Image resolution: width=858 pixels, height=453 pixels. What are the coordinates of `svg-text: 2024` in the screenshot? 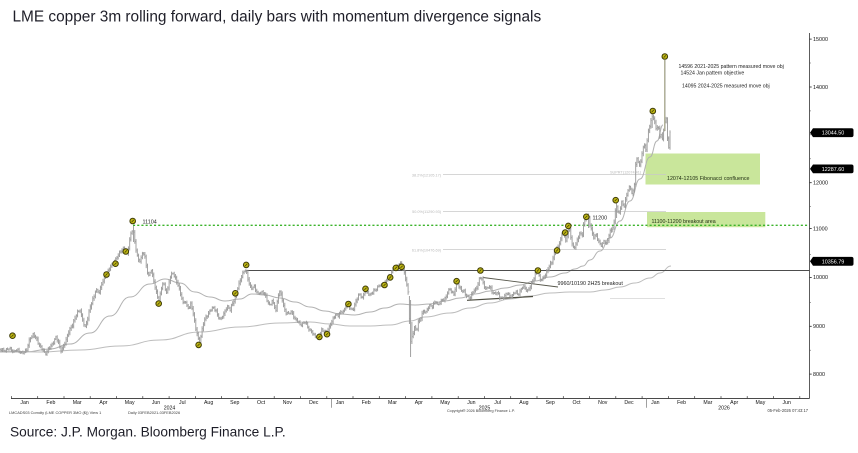 It's located at (170, 409).